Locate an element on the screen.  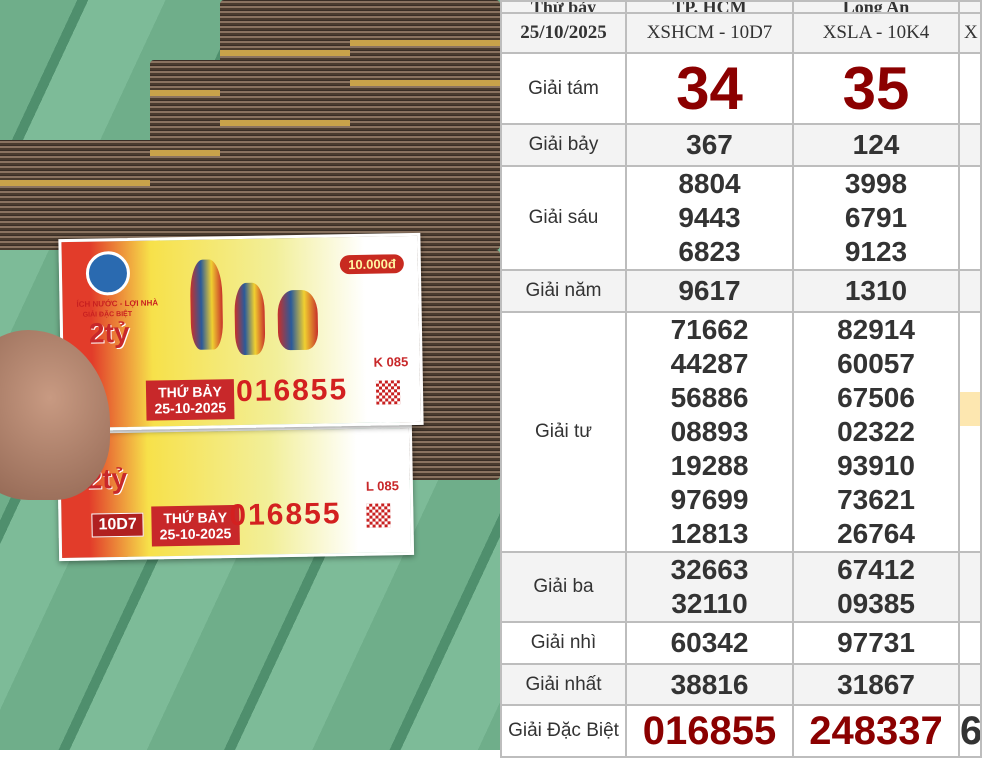
prize-numbers: 3998 6791 9123 is located at coordinates (876, 218).